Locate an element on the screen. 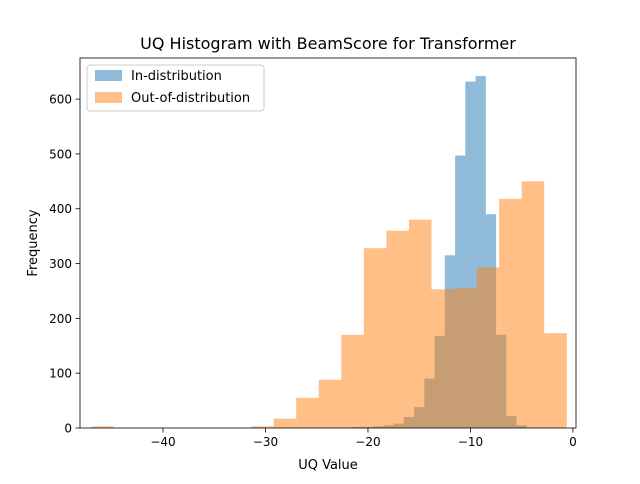  x-axis-ticks: −40 −30 −20 −10 0 is located at coordinates (363, 438).